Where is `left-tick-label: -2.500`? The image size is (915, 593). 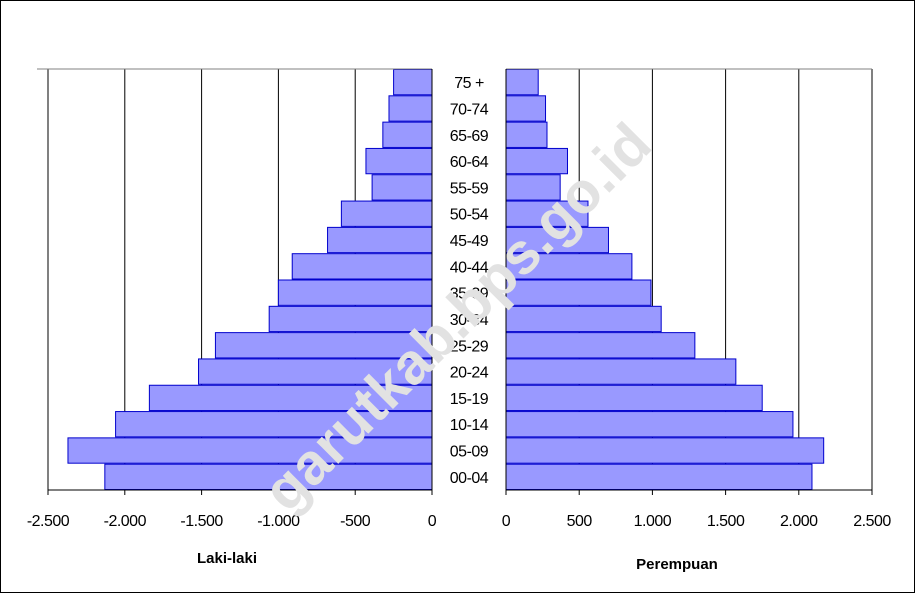 left-tick-label: -2.500 is located at coordinates (48, 521).